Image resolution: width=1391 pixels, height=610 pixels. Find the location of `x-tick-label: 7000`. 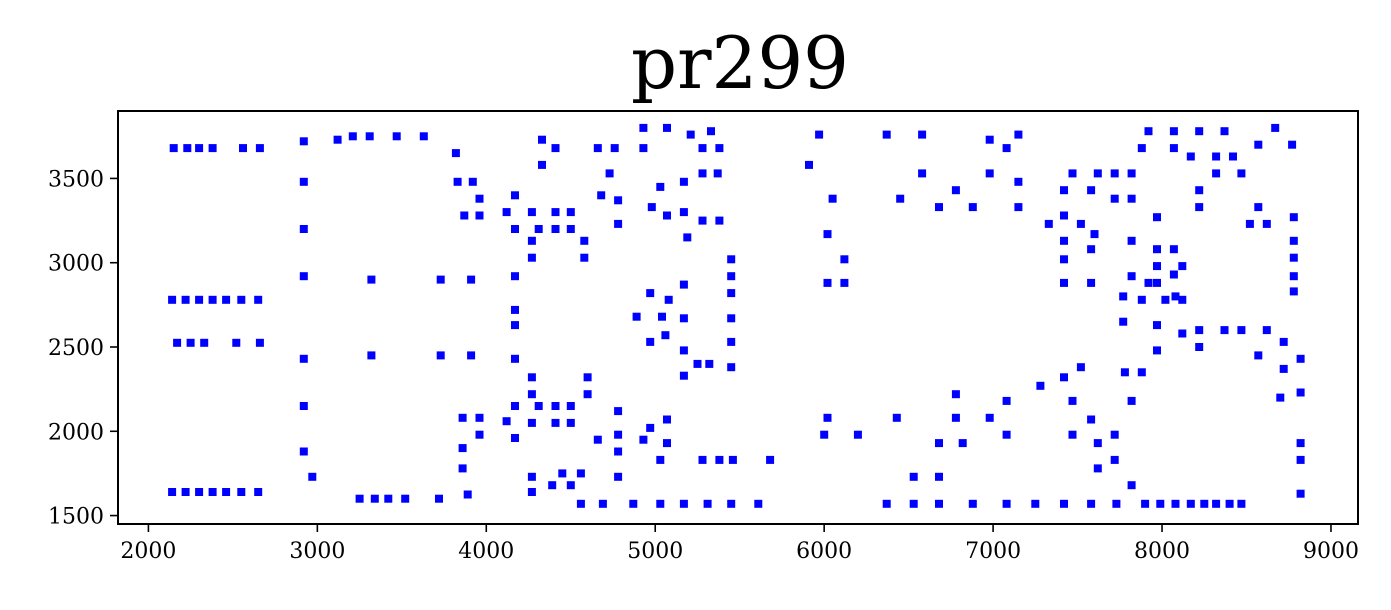

x-tick-label: 7000 is located at coordinates (993, 551).